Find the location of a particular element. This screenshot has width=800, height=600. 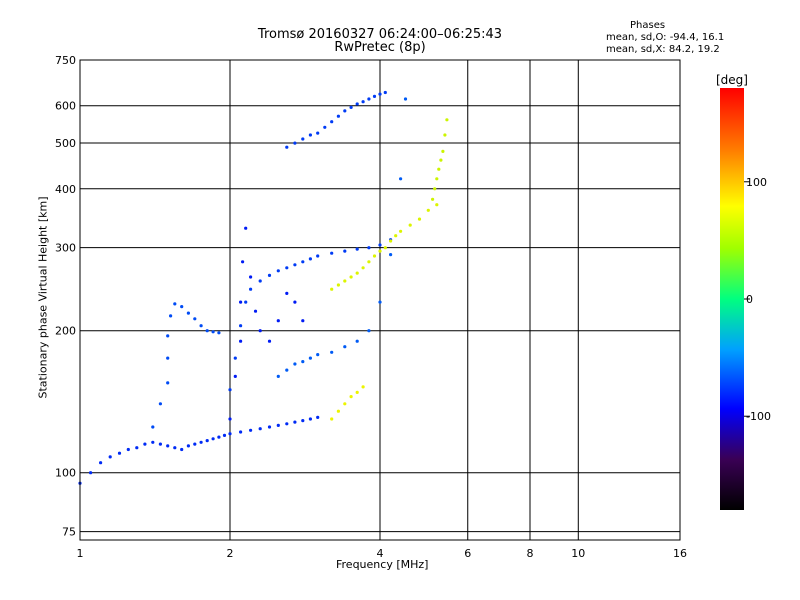

colorbar-tick-label: 0 is located at coordinates (749, 299).